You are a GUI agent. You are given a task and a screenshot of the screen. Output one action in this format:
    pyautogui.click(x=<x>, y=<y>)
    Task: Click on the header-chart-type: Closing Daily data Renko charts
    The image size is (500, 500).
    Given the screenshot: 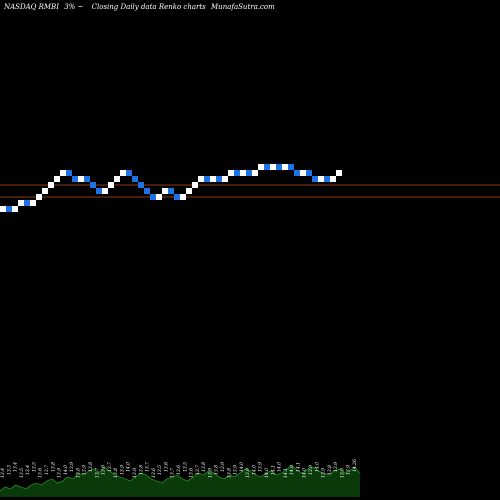 What is the action you would take?
    pyautogui.click(x=149, y=7)
    